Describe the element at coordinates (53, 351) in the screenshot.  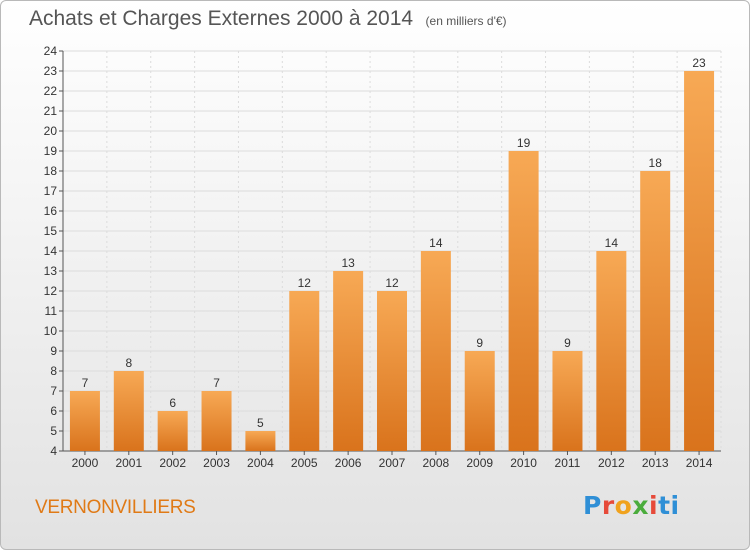
I see `y-tick-label: 9` at that location.